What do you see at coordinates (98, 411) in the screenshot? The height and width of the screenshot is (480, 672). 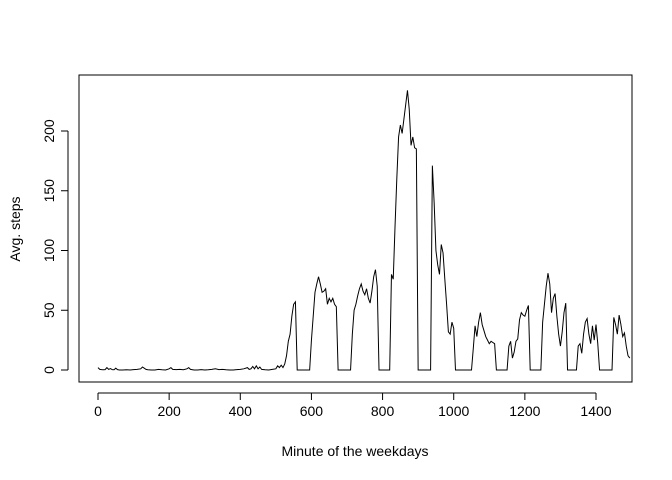 I see `x-tick-label: 0` at bounding box center [98, 411].